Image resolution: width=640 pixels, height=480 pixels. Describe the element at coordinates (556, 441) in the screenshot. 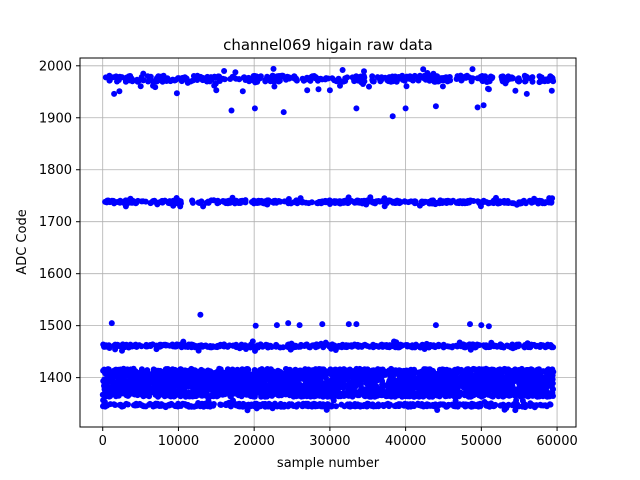

I see `x-tick-label: 60000` at that location.